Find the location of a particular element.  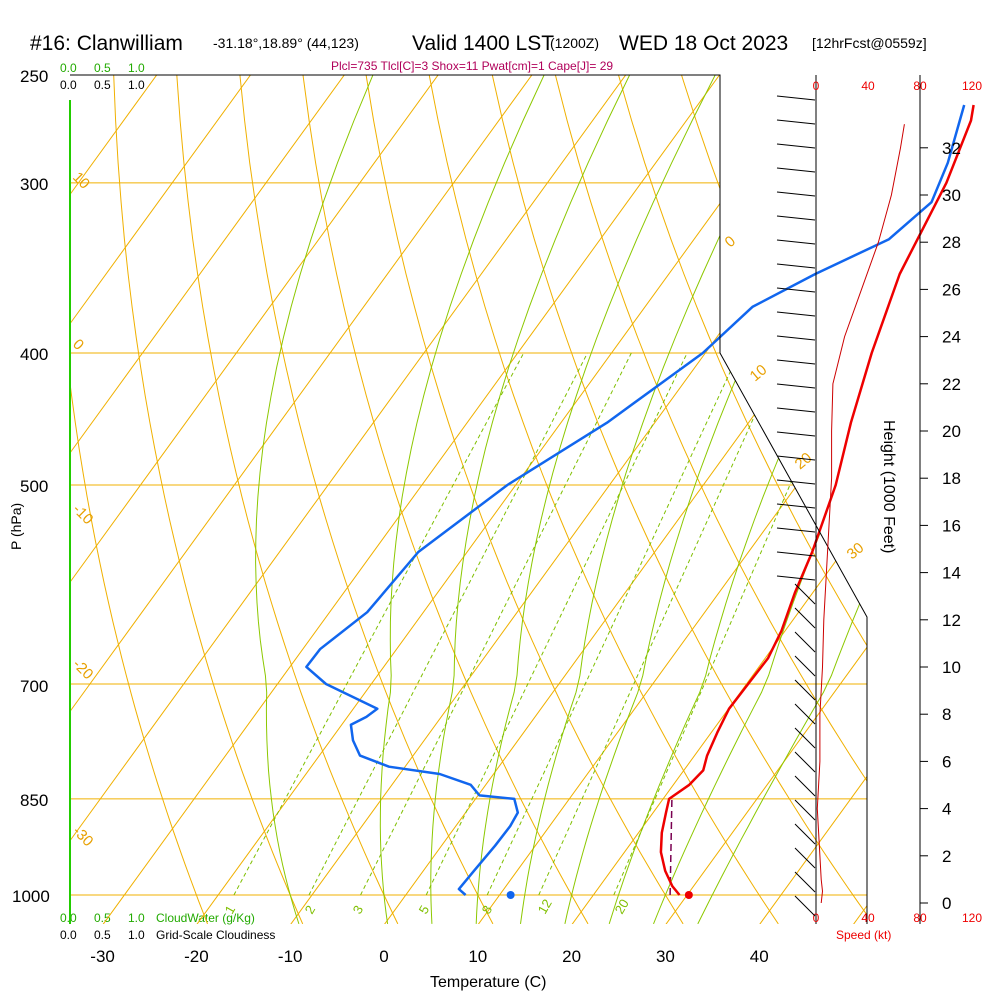

height-tick-26: 26 is located at coordinates (951, 289).